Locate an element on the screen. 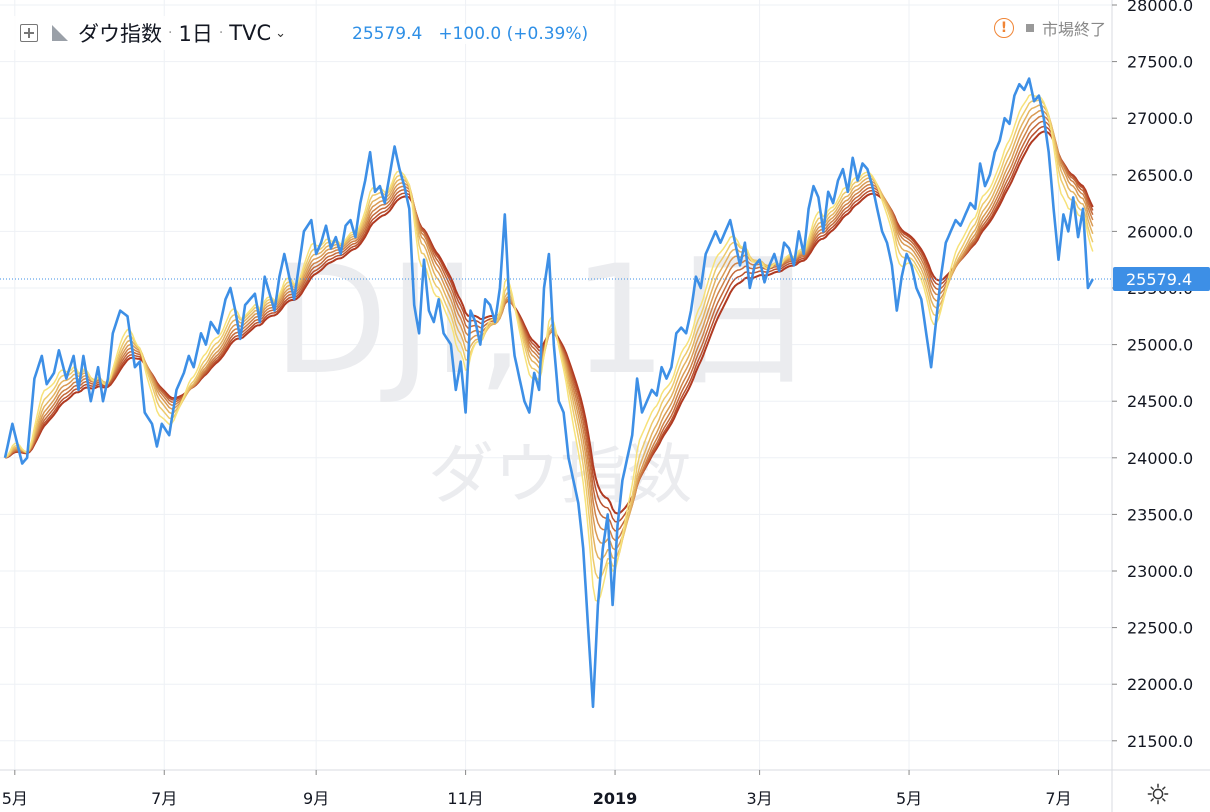 This screenshot has height=812, width=1210. gear-icon is located at coordinates (1158, 794).